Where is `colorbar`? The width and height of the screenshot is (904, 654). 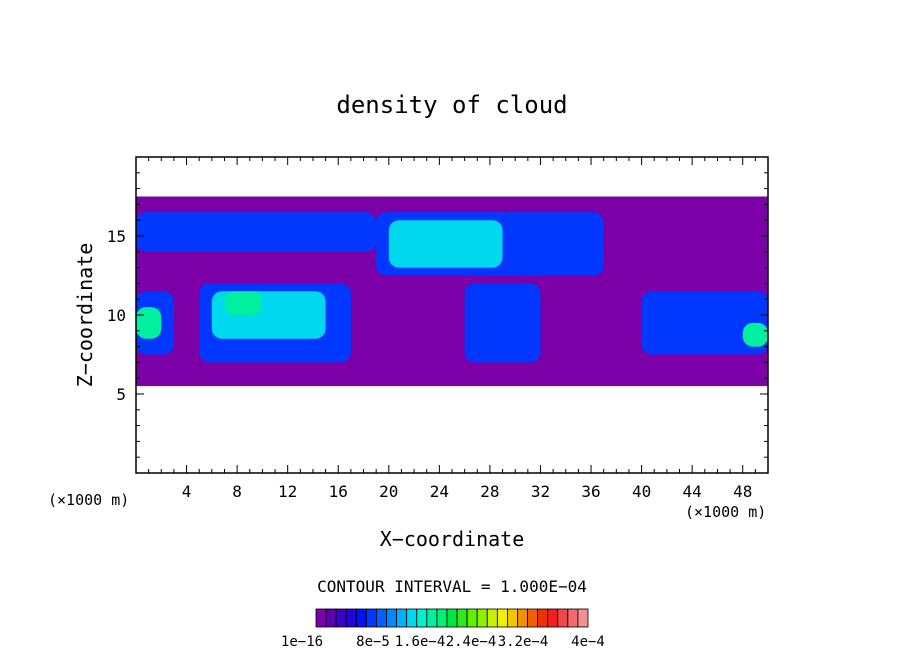 colorbar is located at coordinates (452, 618).